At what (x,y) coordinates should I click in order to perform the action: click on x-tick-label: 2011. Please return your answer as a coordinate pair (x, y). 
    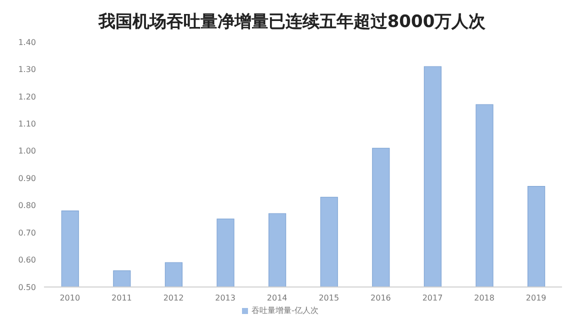
    Looking at the image, I should click on (122, 298).